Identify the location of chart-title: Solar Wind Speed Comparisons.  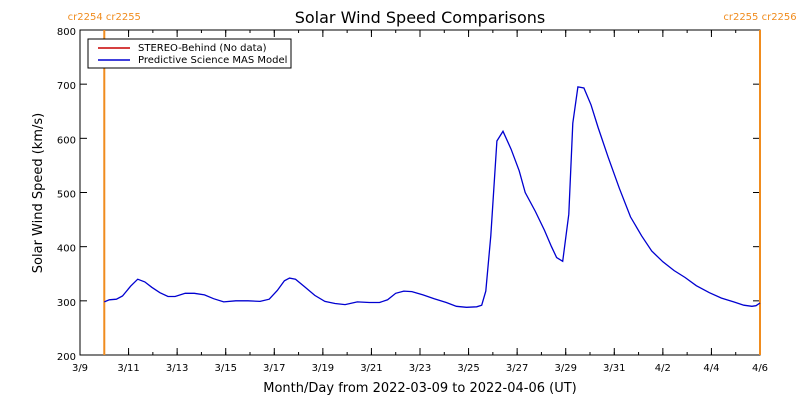
(420, 17).